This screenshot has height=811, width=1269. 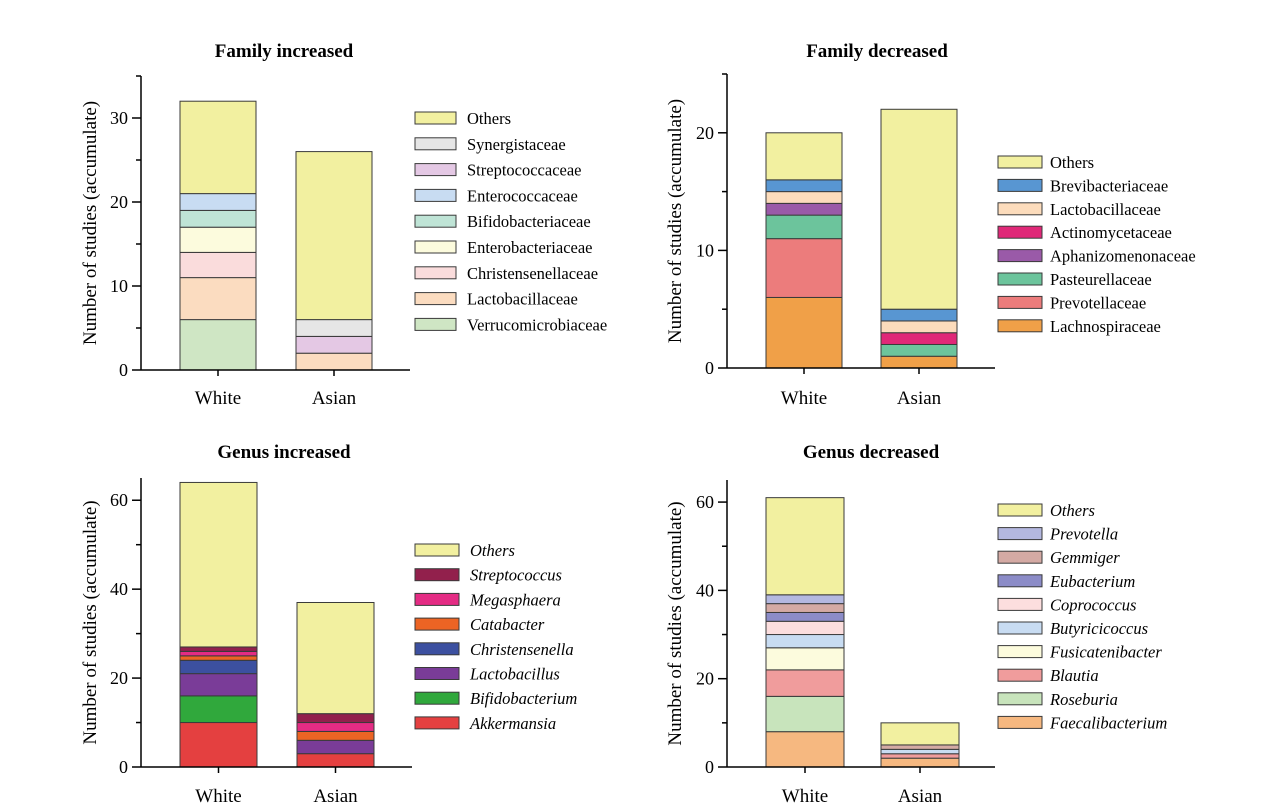 What do you see at coordinates (804, 268) in the screenshot?
I see `bar-segment-white-prevotellaceae` at bounding box center [804, 268].